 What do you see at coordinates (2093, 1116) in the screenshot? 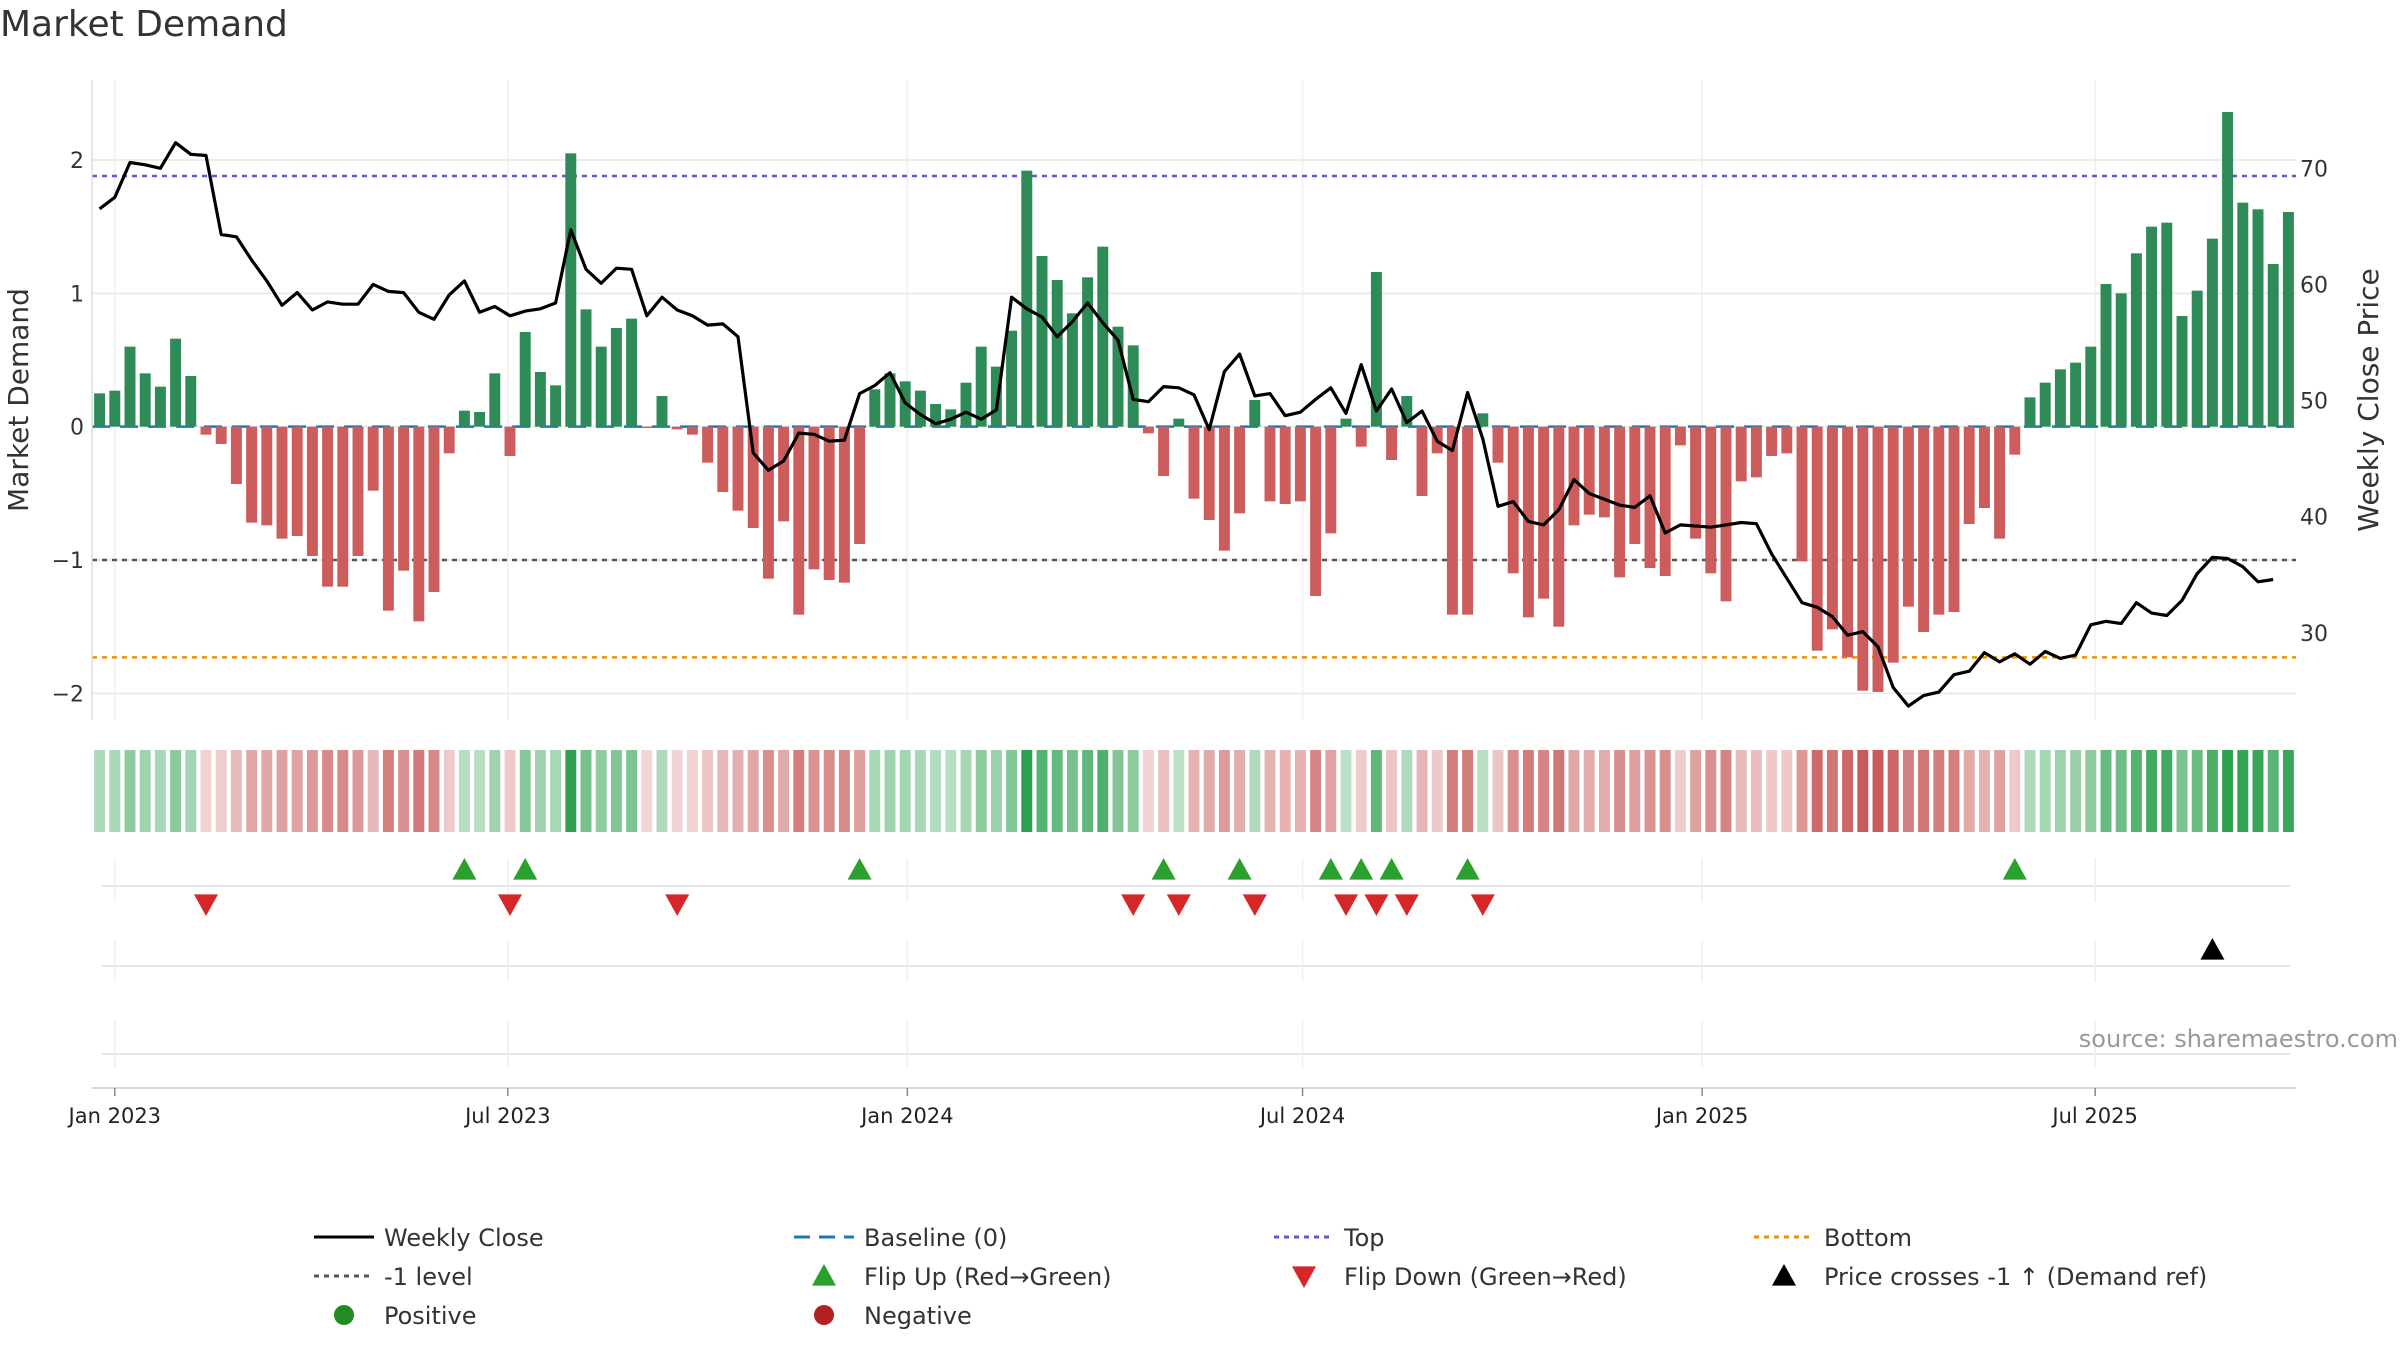
I see `x-tick-label: Jul 2025` at bounding box center [2093, 1116].